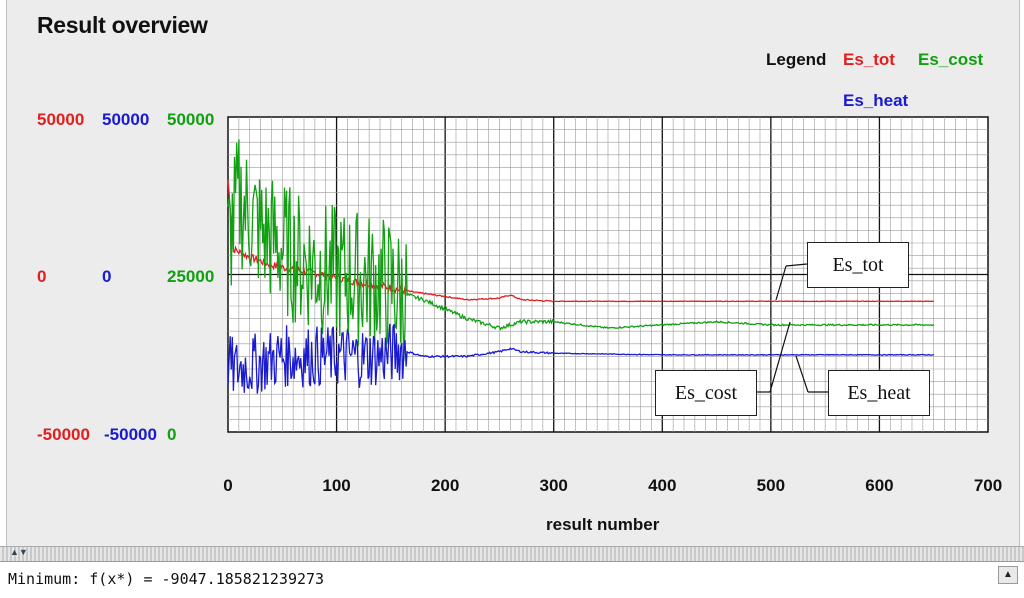  What do you see at coordinates (172, 434) in the screenshot?
I see `green-axis-bottom-label: 0` at bounding box center [172, 434].